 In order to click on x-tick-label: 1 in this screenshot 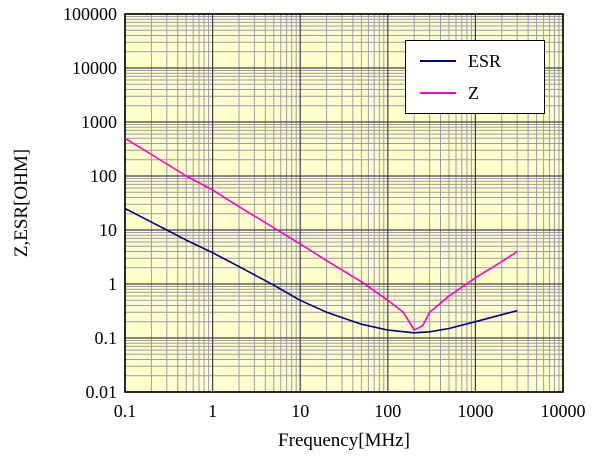, I will do `click(212, 411)`.